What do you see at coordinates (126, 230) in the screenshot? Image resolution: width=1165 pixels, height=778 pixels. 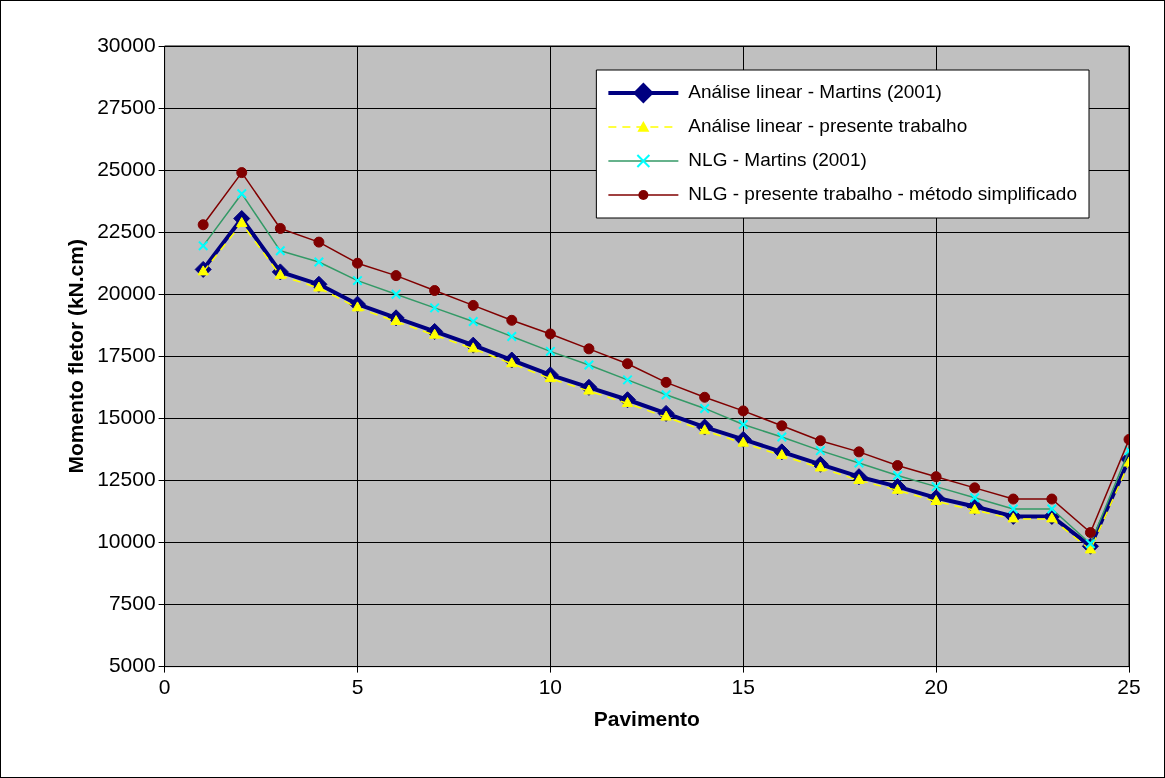 I see `y-tick-label: 22500` at bounding box center [126, 230].